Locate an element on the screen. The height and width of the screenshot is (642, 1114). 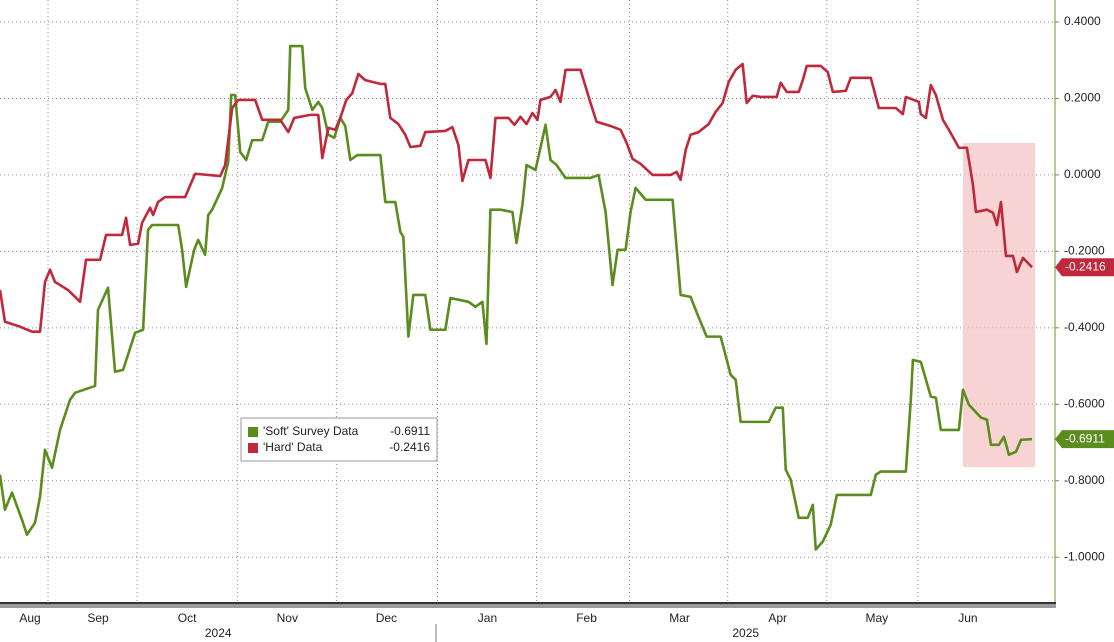
y-tick-label: -1.0000 is located at coordinates (1084, 556).